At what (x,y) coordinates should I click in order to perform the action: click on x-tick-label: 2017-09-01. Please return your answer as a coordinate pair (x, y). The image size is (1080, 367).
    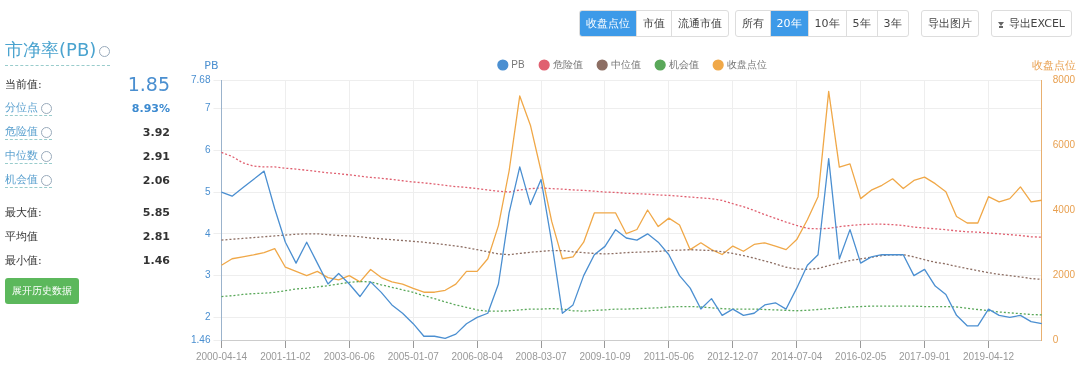
    Looking at the image, I should click on (924, 356).